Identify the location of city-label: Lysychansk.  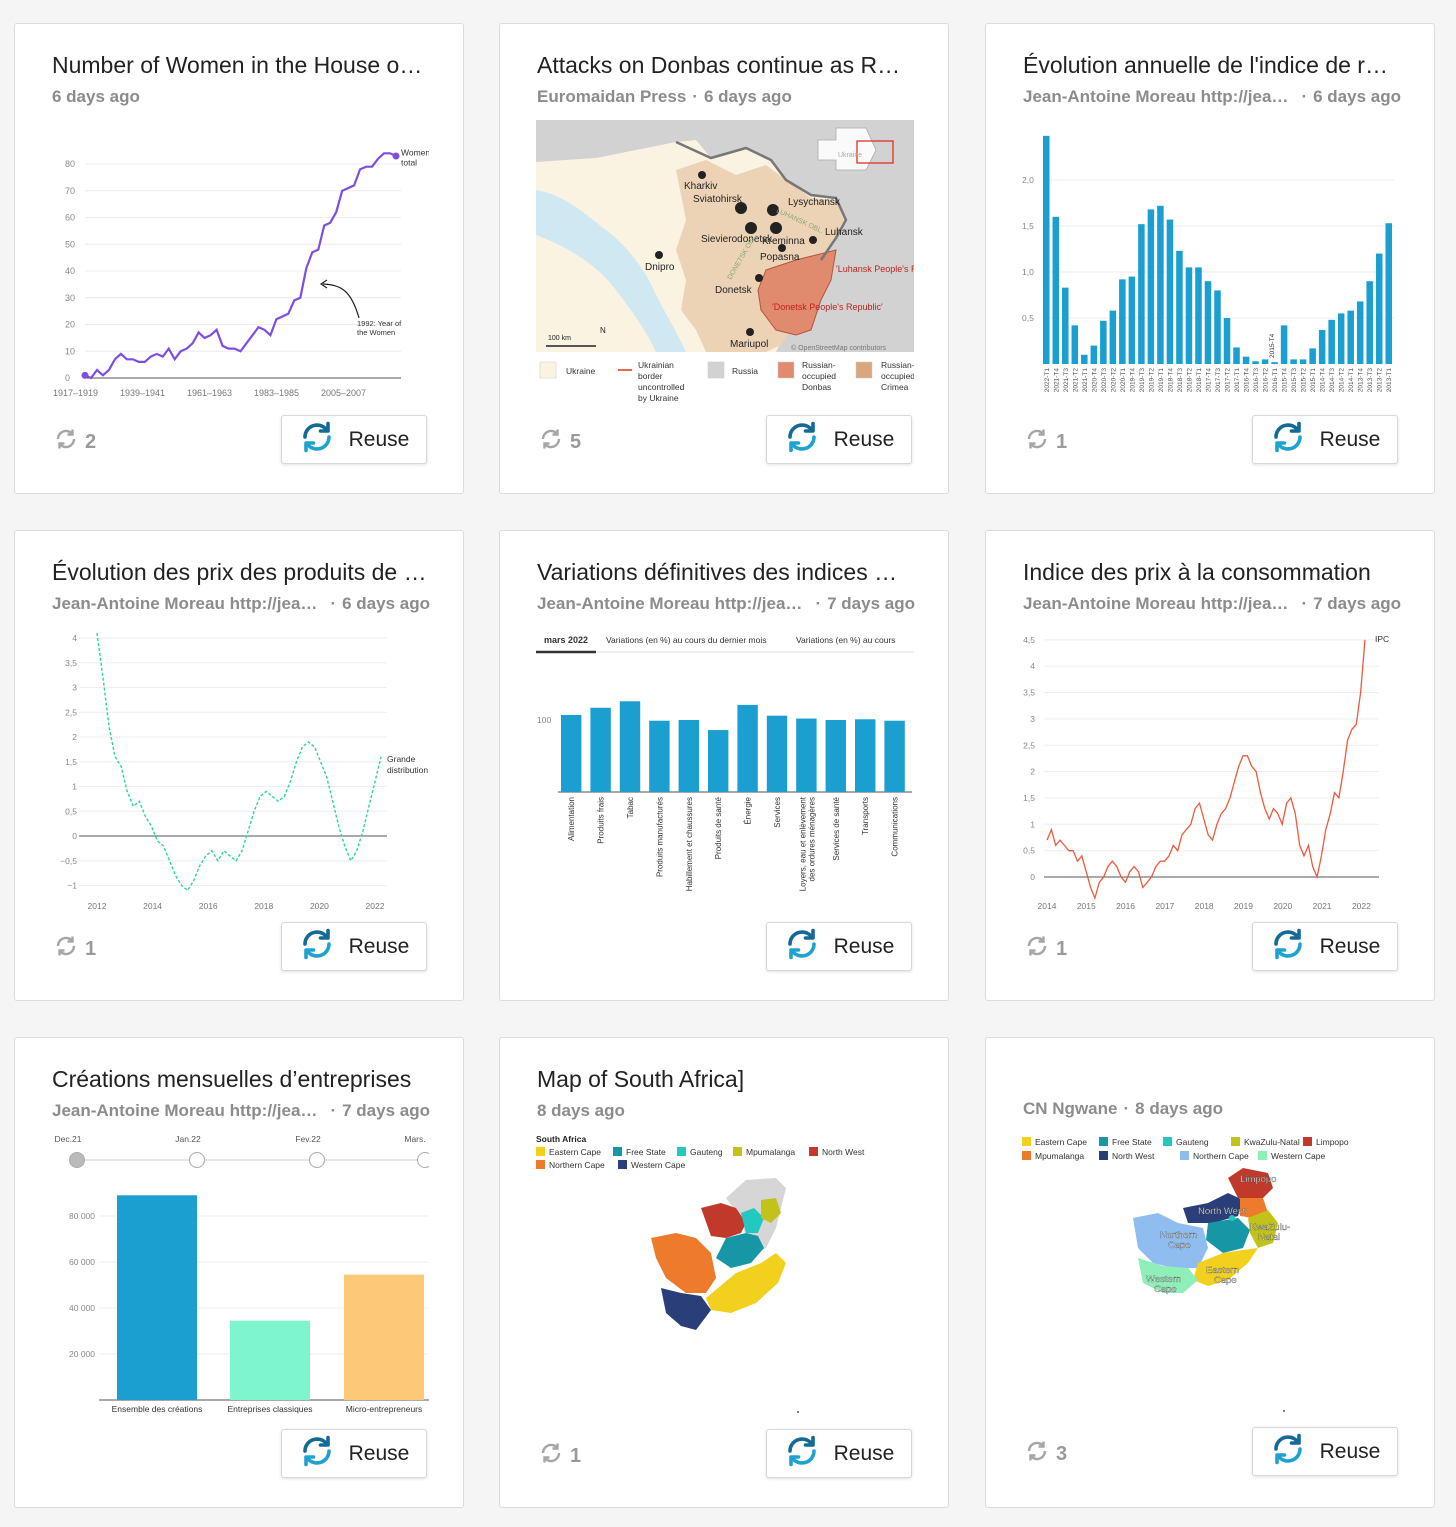
(814, 202).